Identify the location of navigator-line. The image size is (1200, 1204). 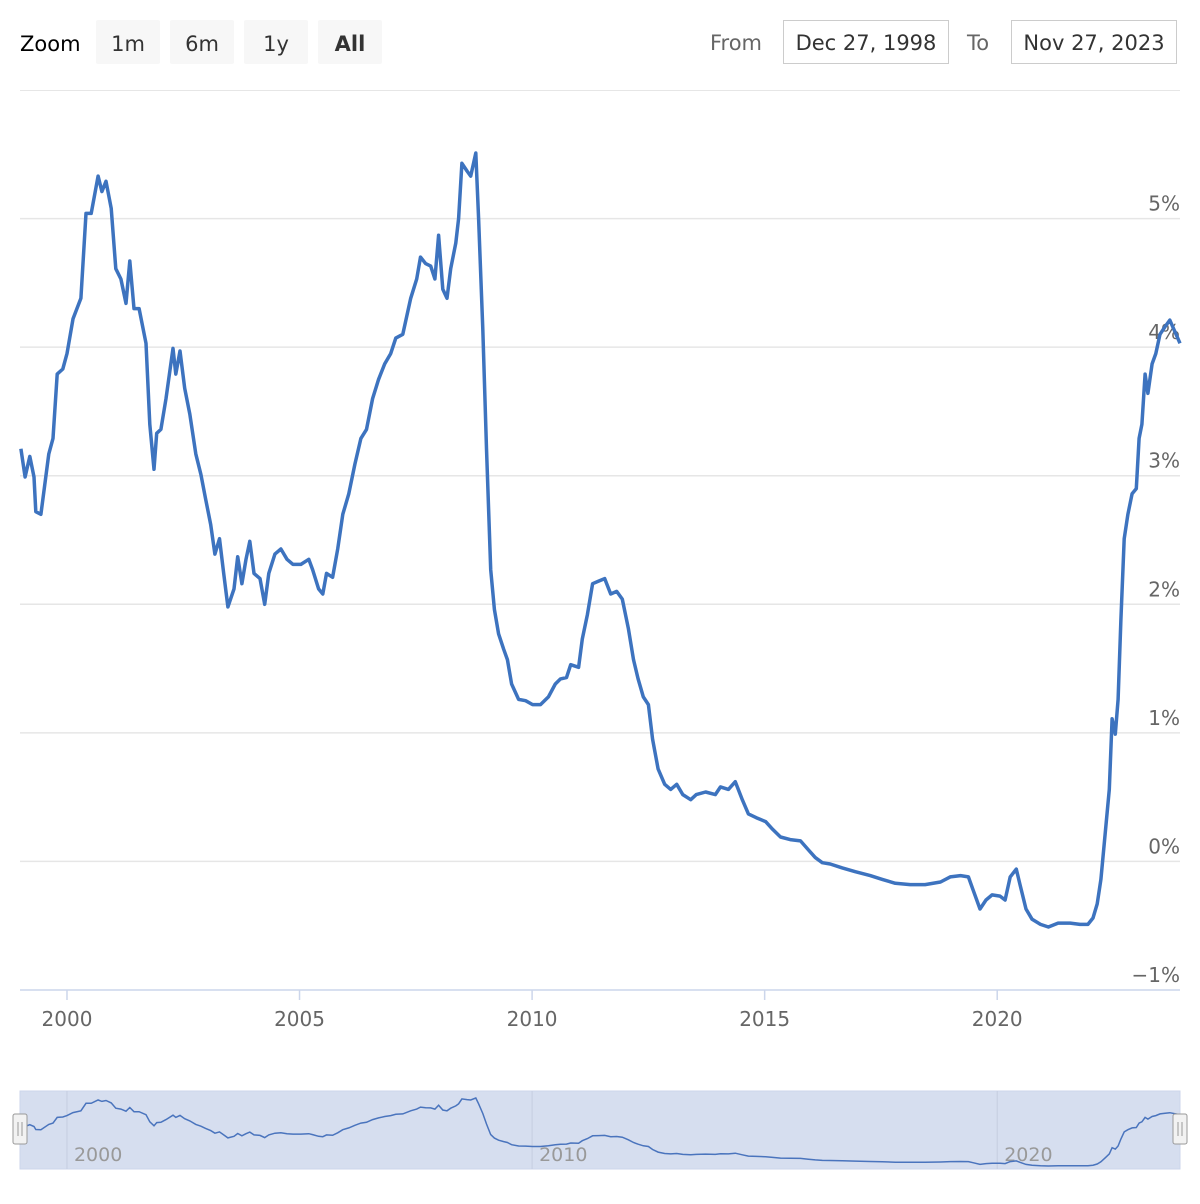
(600, 1132).